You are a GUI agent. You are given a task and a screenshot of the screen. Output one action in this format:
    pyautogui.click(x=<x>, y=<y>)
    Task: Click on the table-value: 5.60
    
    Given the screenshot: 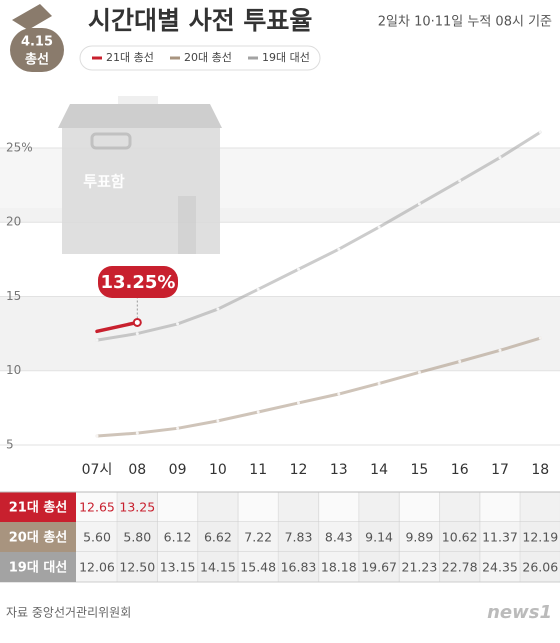 What is the action you would take?
    pyautogui.click(x=97, y=537)
    